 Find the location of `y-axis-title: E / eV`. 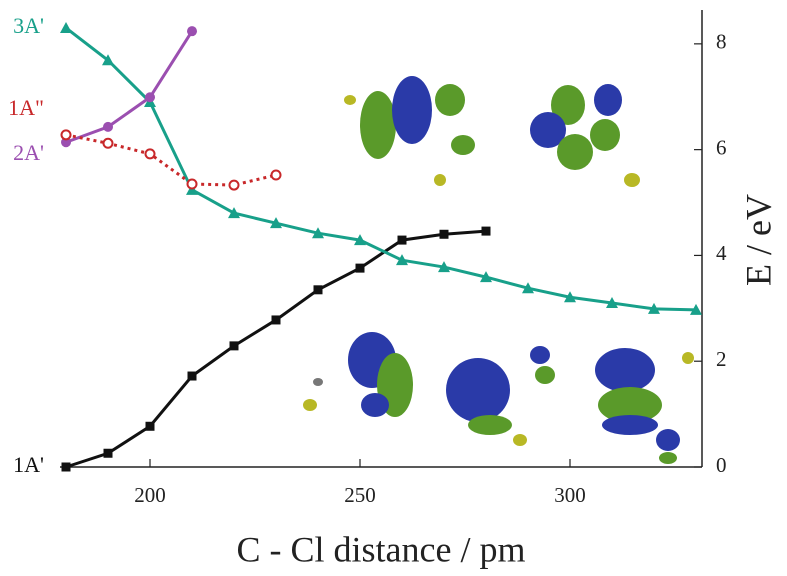

y-axis-title: E / eV is located at coordinates (758, 240).